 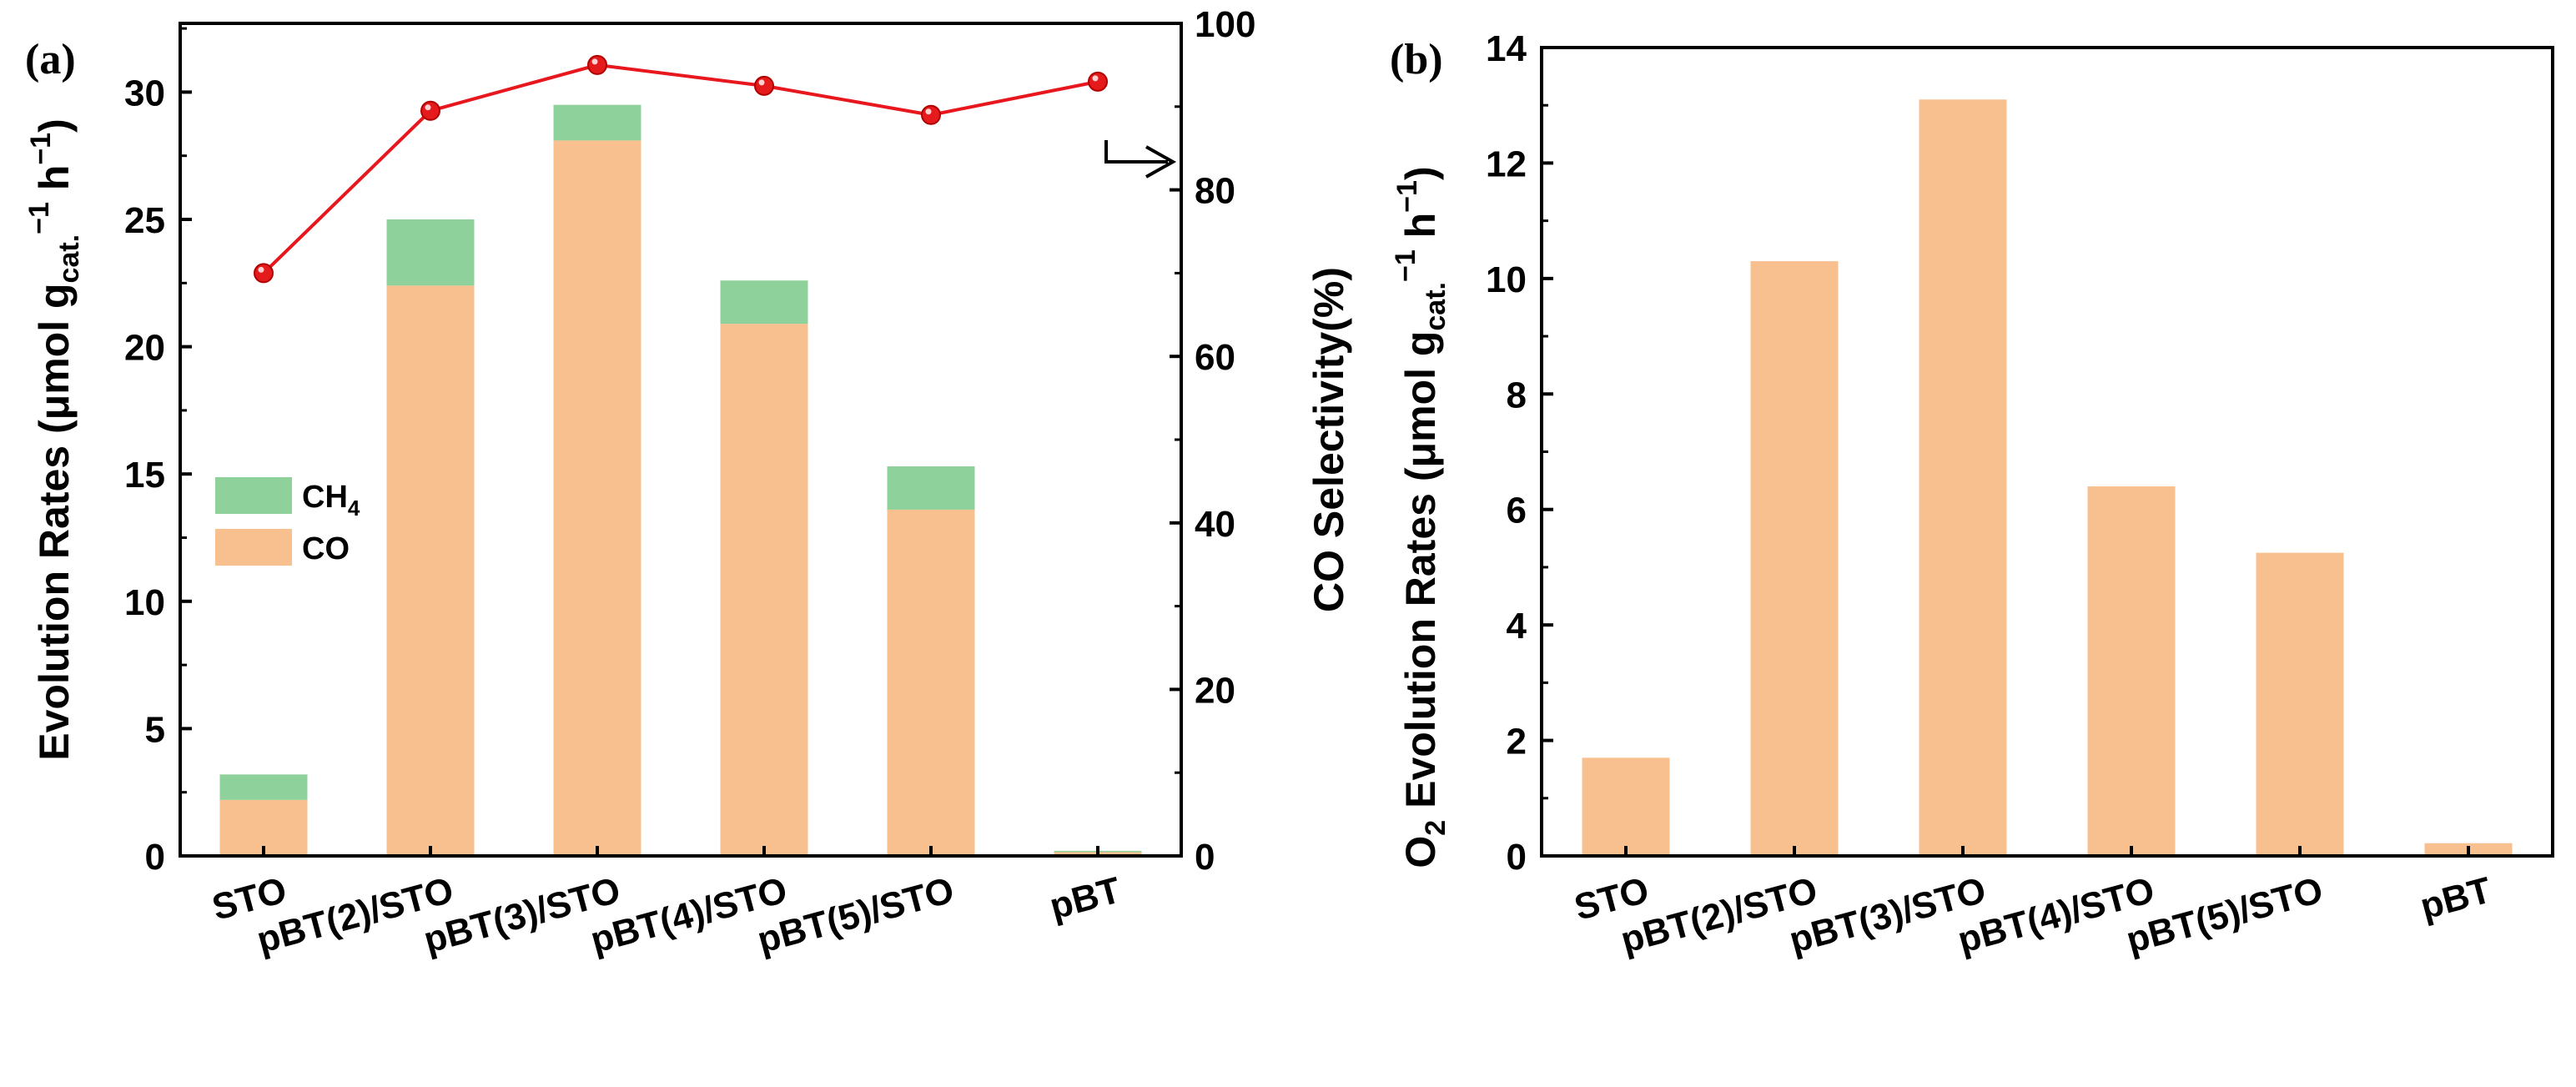 I want to click on legend-label-ch4: CH4, so click(x=331, y=500).